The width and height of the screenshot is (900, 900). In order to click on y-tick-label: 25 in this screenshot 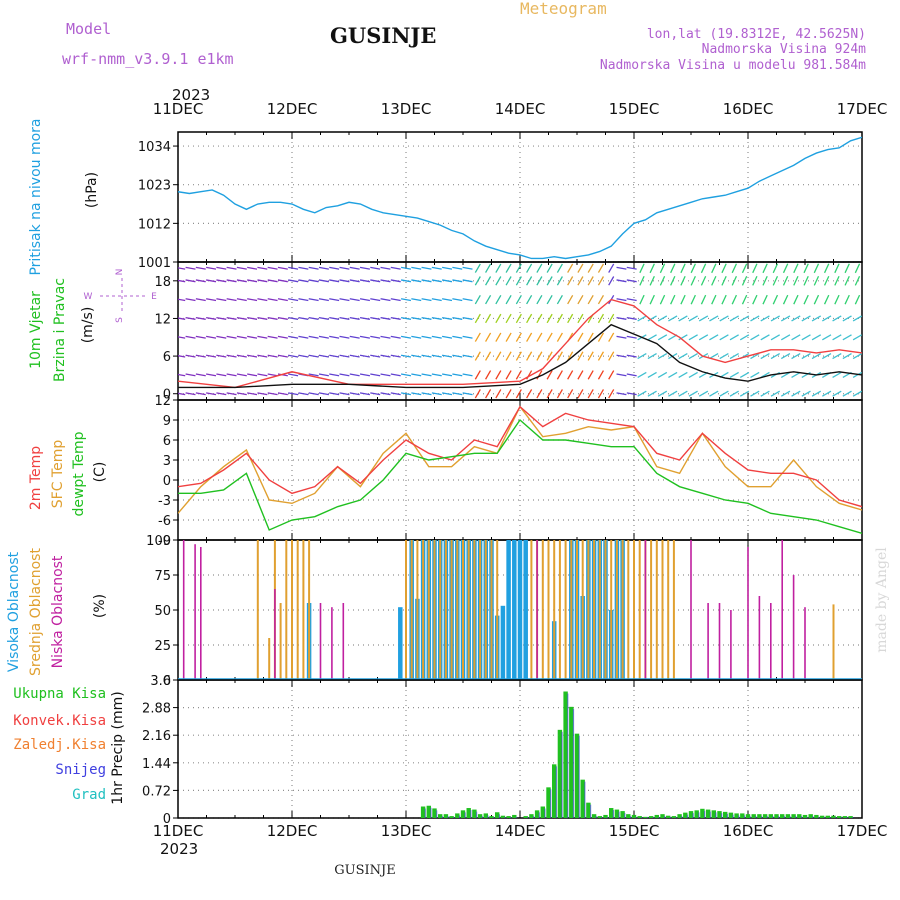, I will do `click(162, 646)`.